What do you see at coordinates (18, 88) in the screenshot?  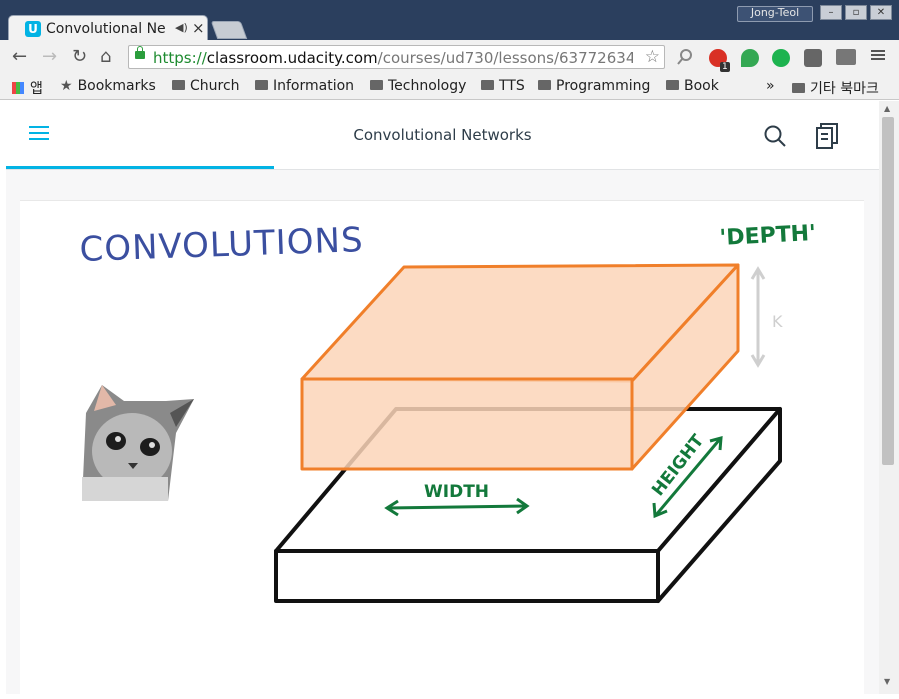 I see `apps-grid-icon` at bounding box center [18, 88].